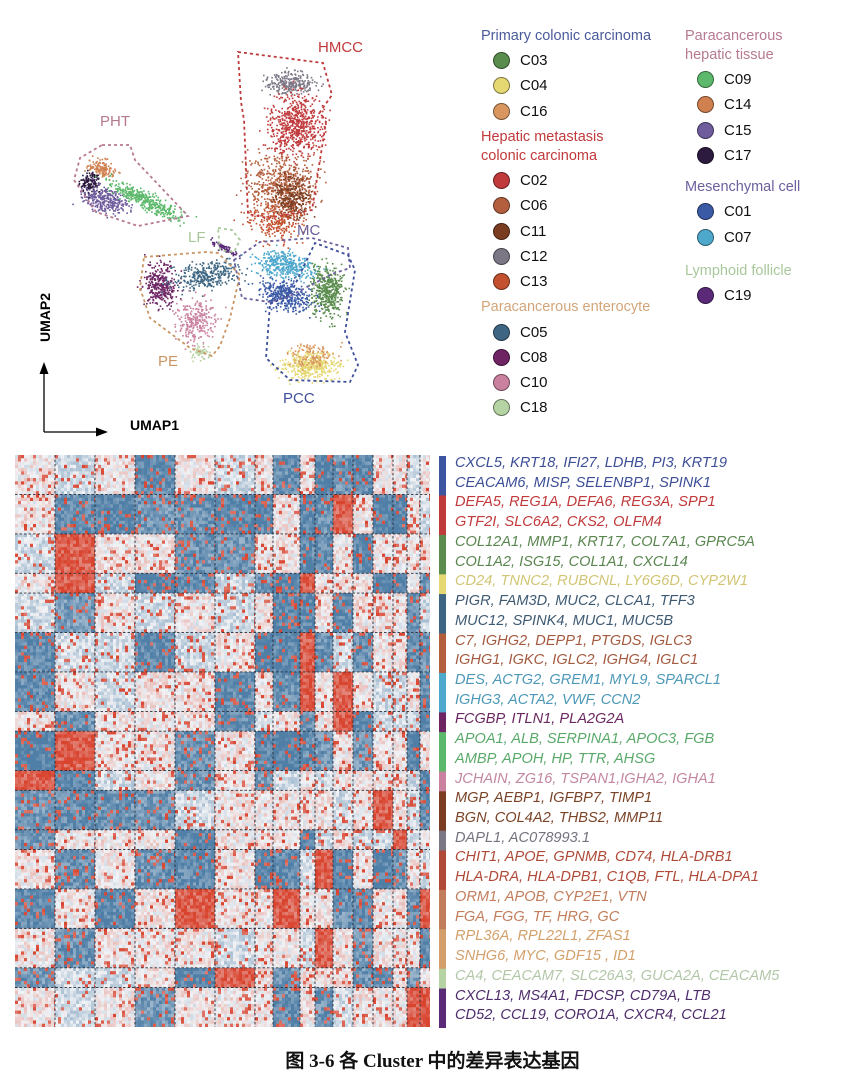 The image size is (865, 1087). What do you see at coordinates (102, 168) in the screenshot?
I see `umap-cluster-c14` at bounding box center [102, 168].